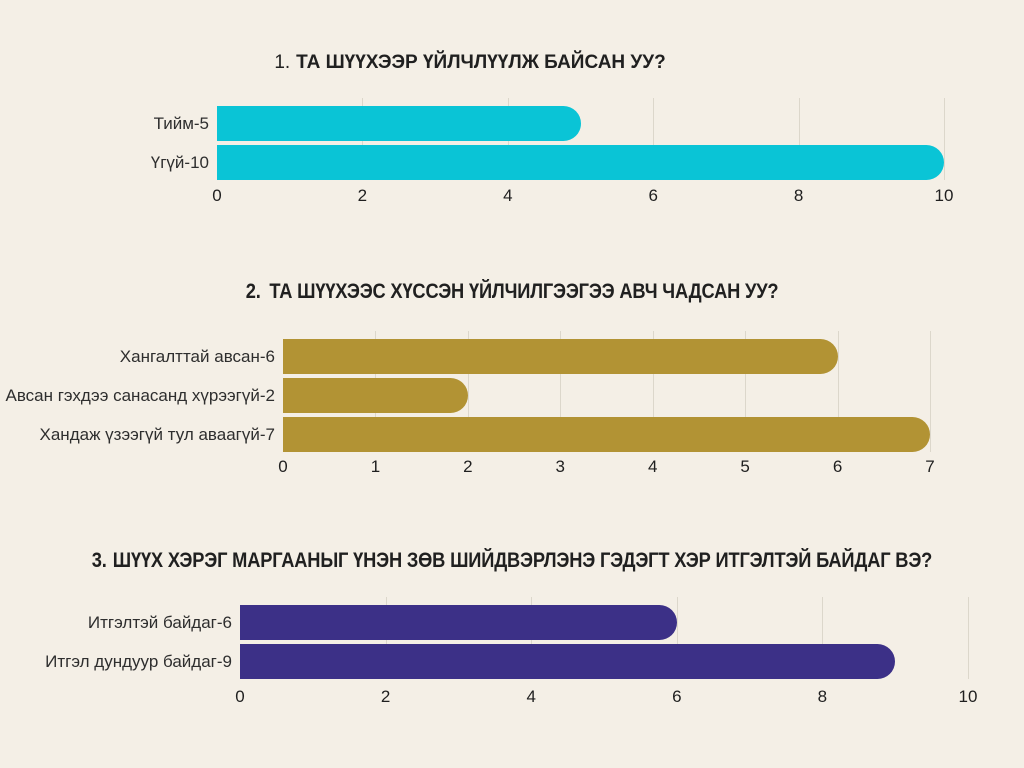 This screenshot has height=768, width=1024. Describe the element at coordinates (104, 143) in the screenshot. I see `category-labels: Тийм-5 Үгүй-10` at that location.